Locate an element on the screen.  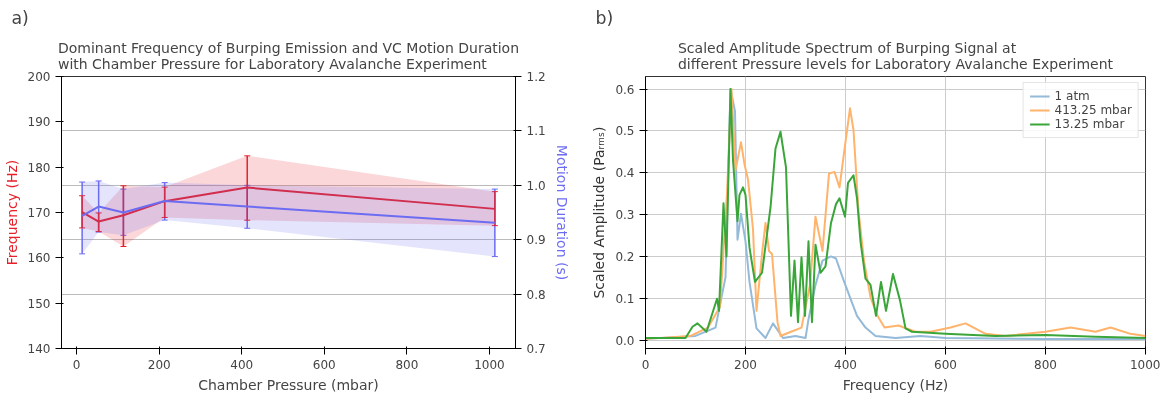
y2-tick-label: 0.7 is located at coordinates (536, 349).